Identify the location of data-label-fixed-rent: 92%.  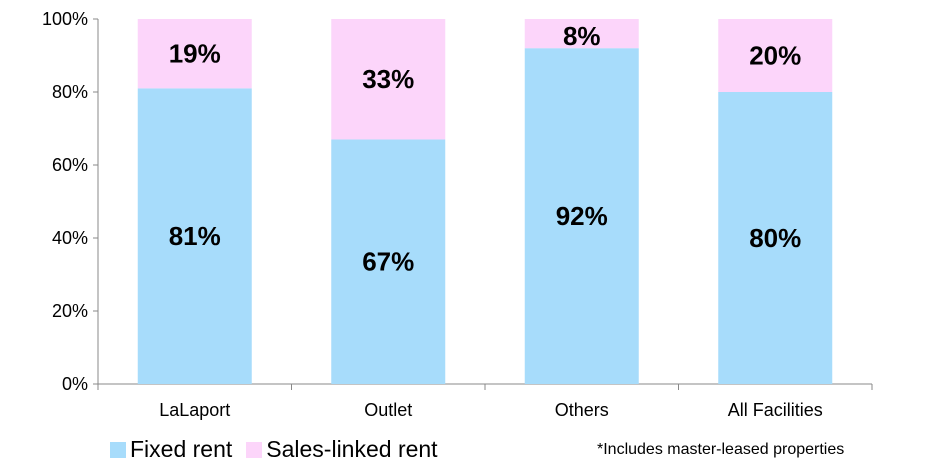
(582, 216).